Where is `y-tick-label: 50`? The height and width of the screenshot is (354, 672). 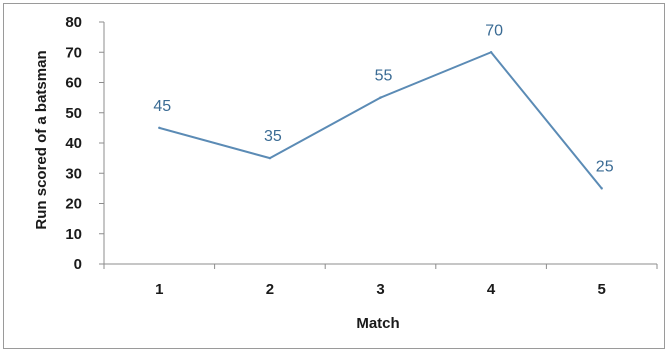 y-tick-label: 50 is located at coordinates (73, 113).